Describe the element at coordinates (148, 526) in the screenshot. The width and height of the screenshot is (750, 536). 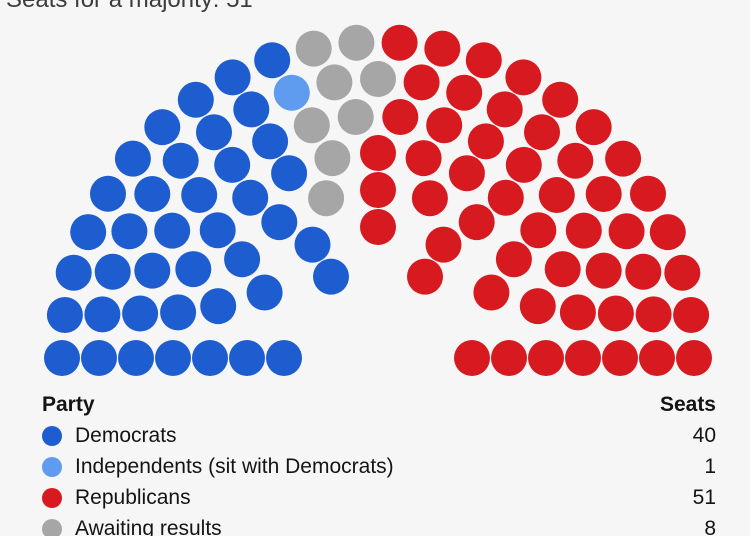
I see `awaiting-label: Awaiting results` at that location.